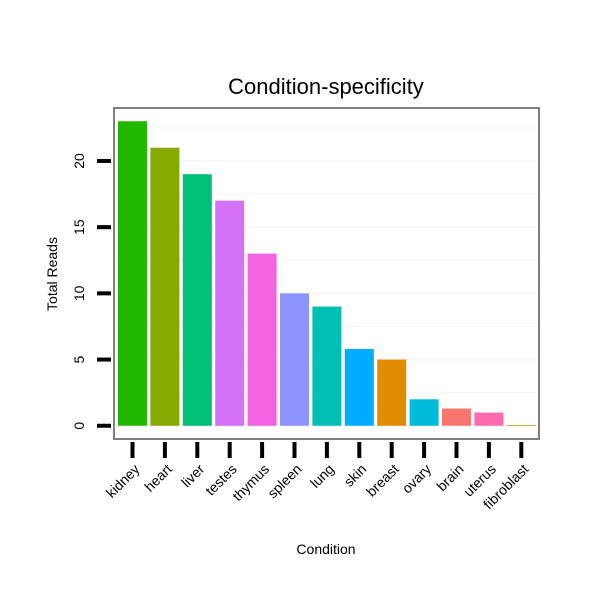  I want to click on x-tick-label-spleen: spleen, so click(284, 481).